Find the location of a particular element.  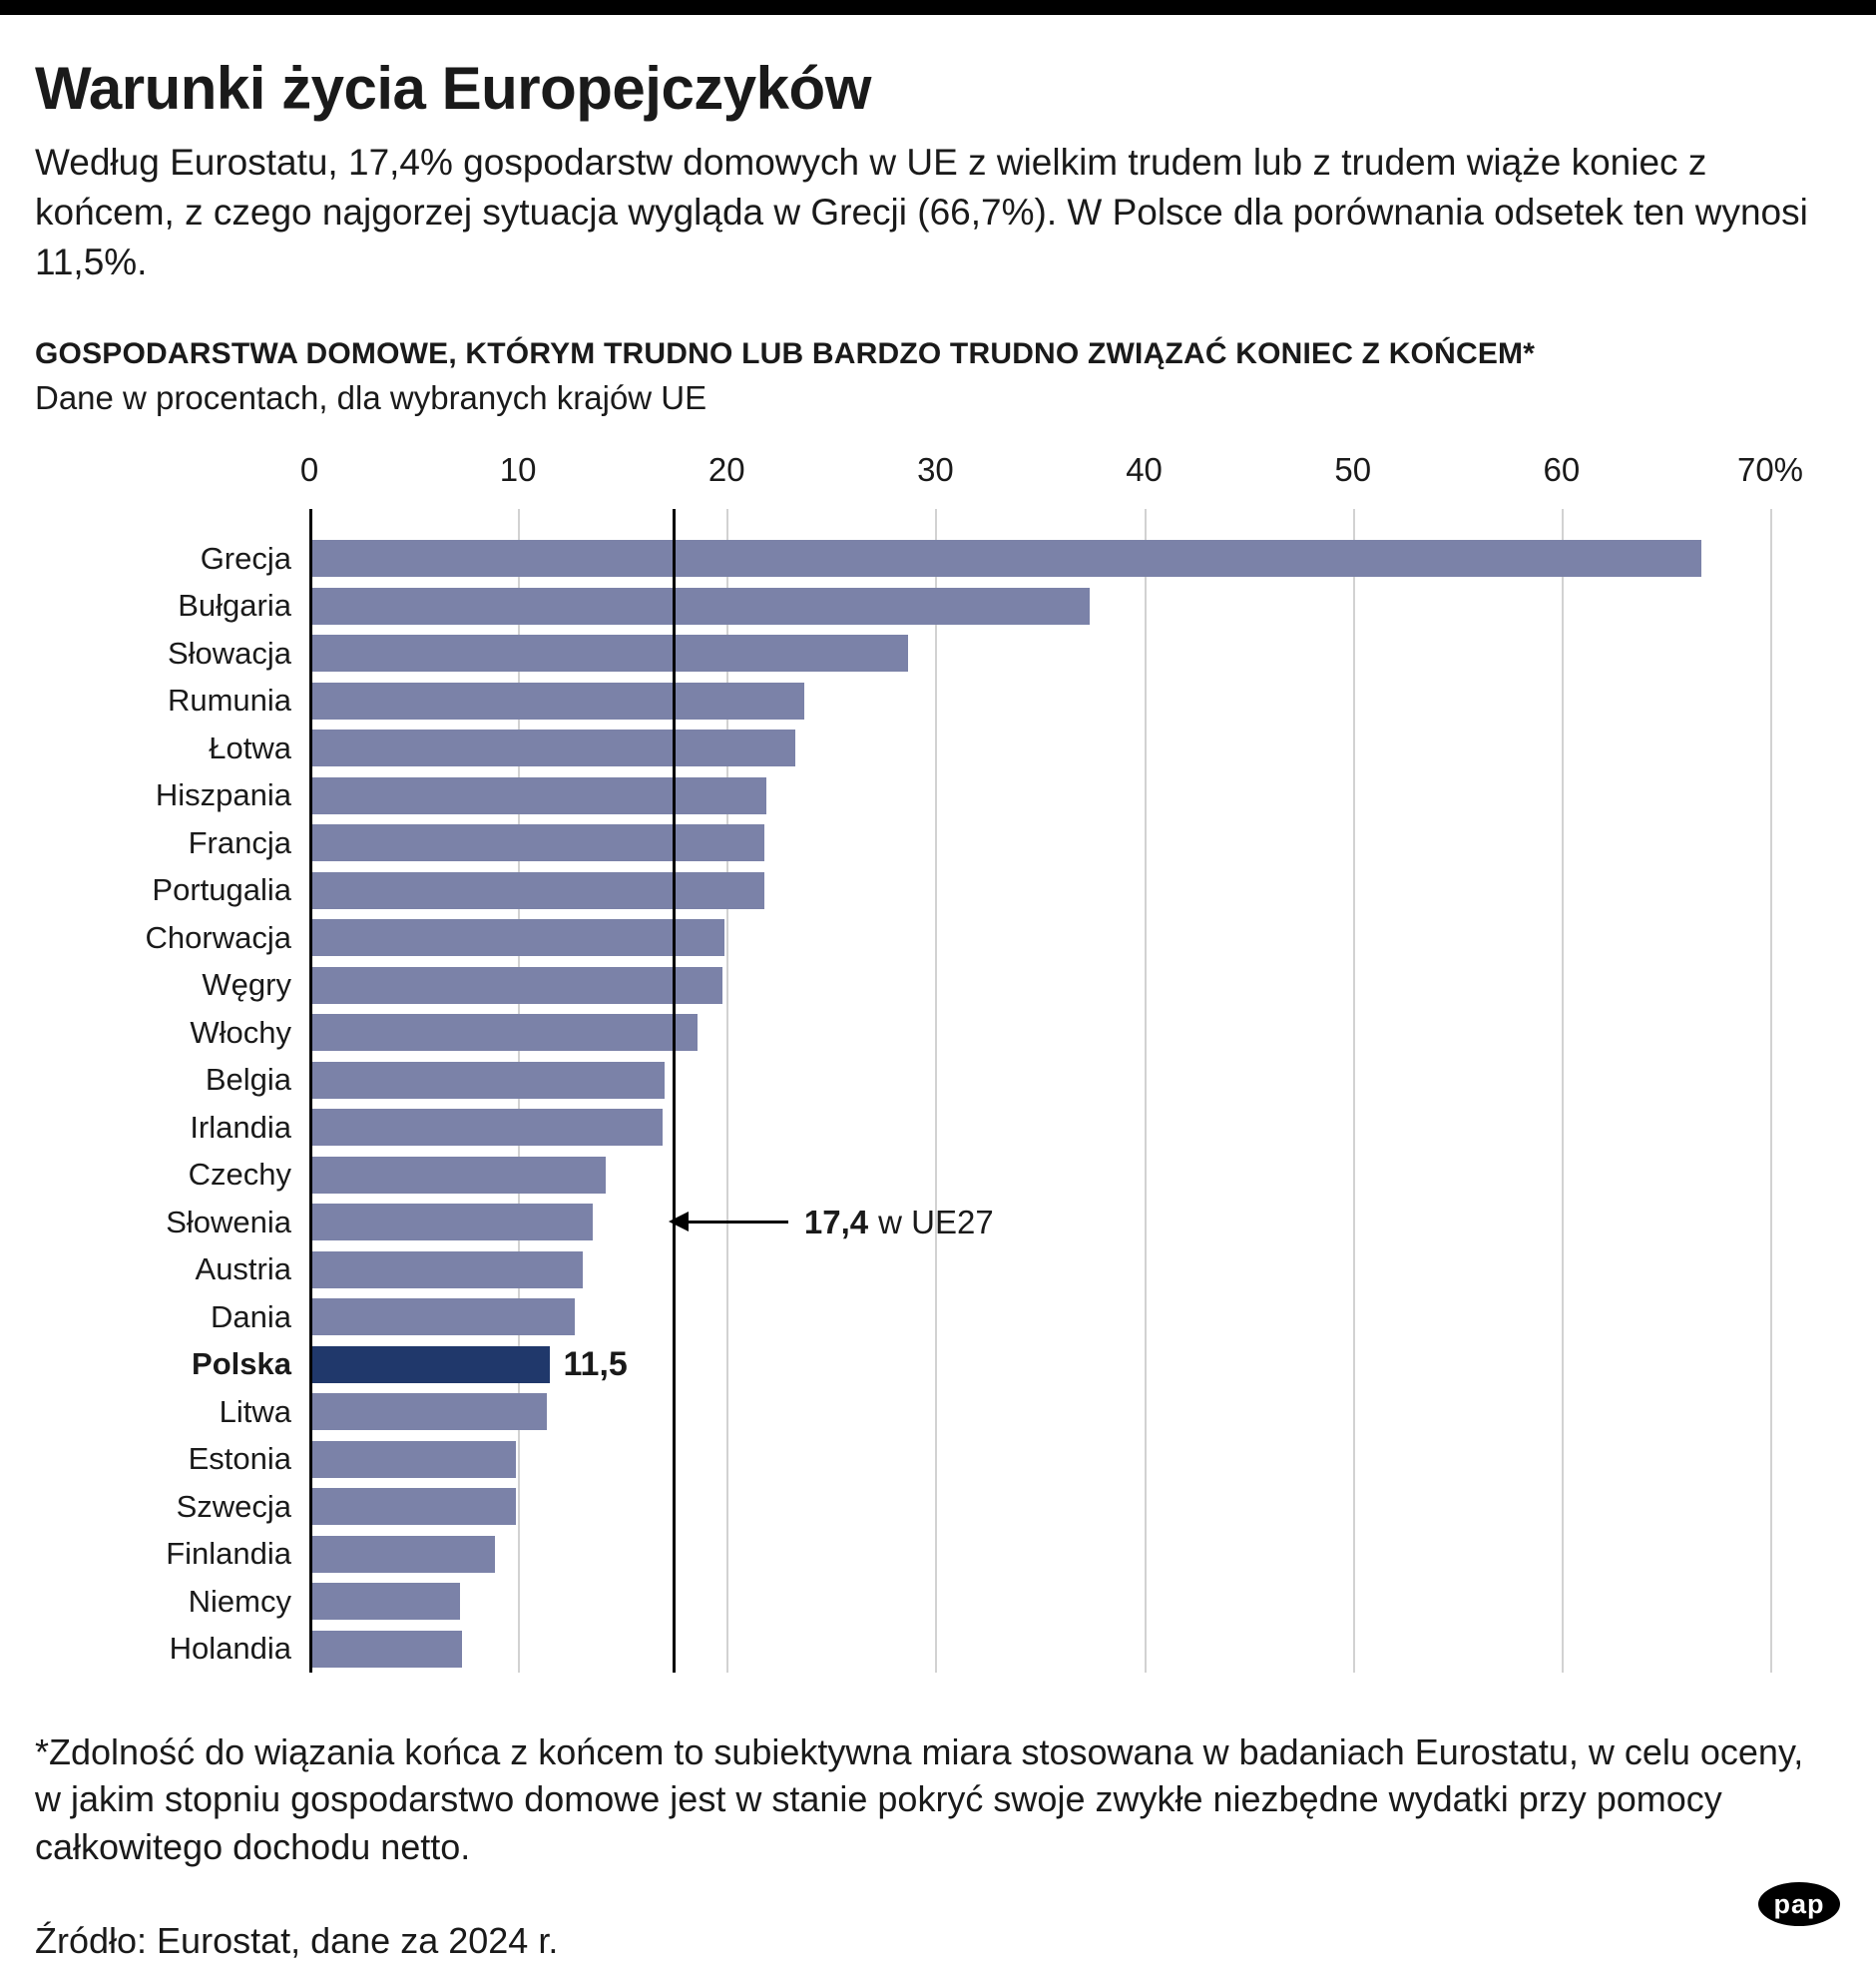

chart-row: Belgia is located at coordinates (938, 1080).